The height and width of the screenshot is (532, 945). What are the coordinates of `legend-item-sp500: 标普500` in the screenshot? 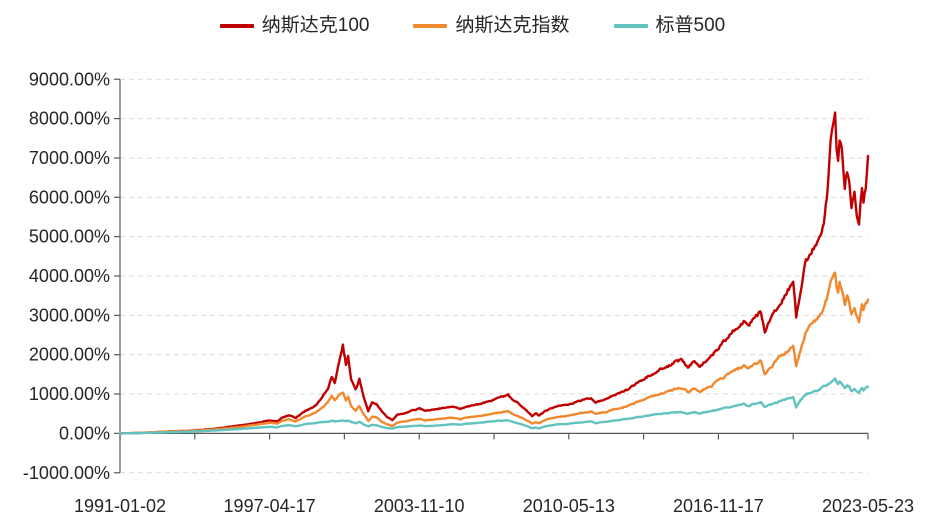 It's located at (669, 25).